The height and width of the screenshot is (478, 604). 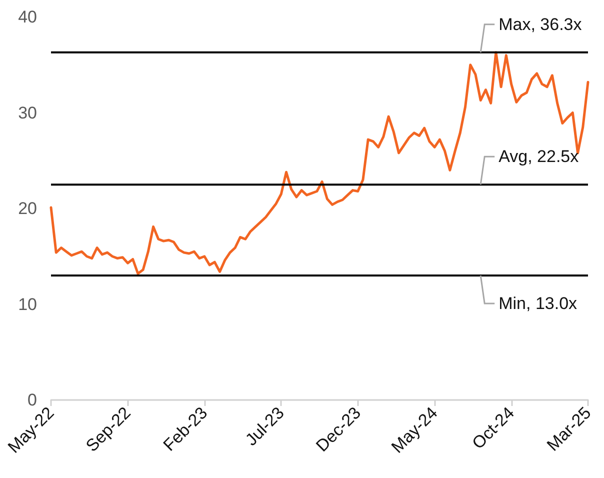 What do you see at coordinates (32, 400) in the screenshot?
I see `y-tick-label: 0` at bounding box center [32, 400].